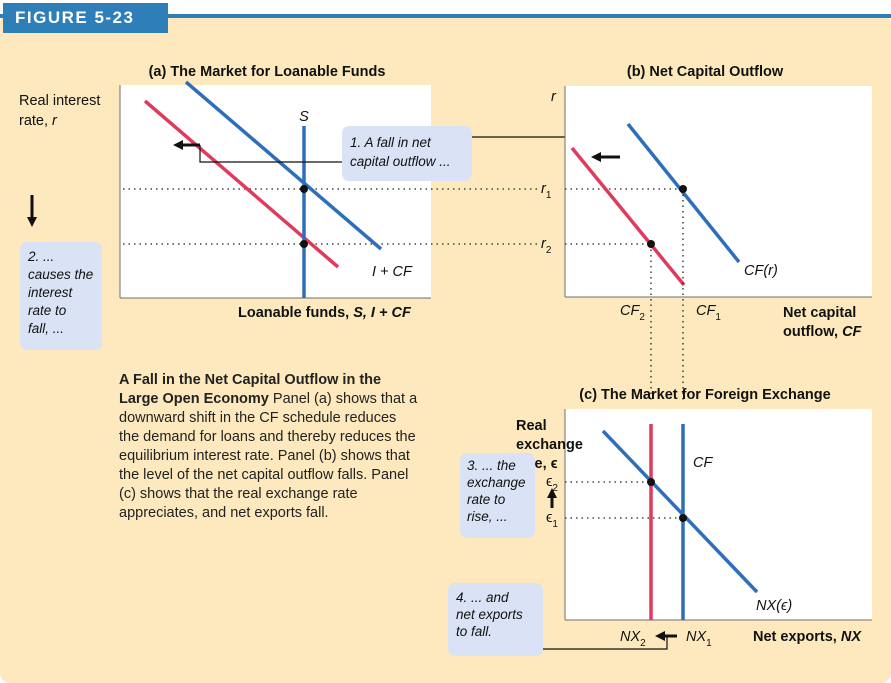  What do you see at coordinates (823, 332) in the screenshot?
I see `panel-b-xlabel-line2: outflow, CF` at bounding box center [823, 332].